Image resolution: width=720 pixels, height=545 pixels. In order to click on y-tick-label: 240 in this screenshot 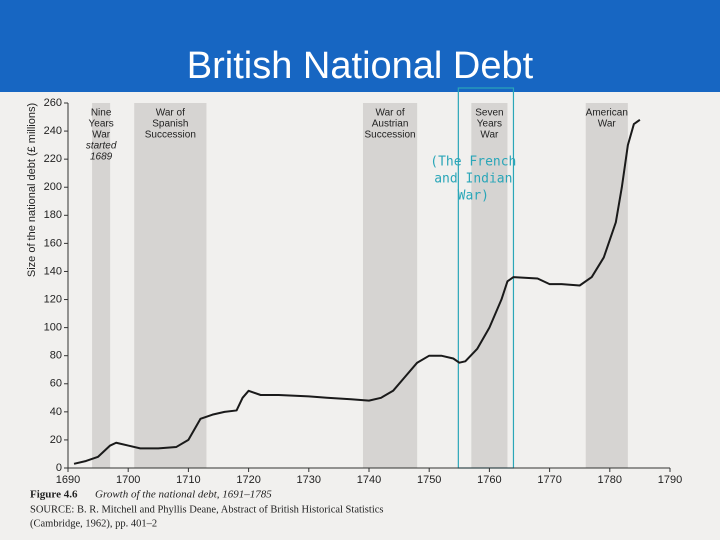, I will do `click(53, 131)`.